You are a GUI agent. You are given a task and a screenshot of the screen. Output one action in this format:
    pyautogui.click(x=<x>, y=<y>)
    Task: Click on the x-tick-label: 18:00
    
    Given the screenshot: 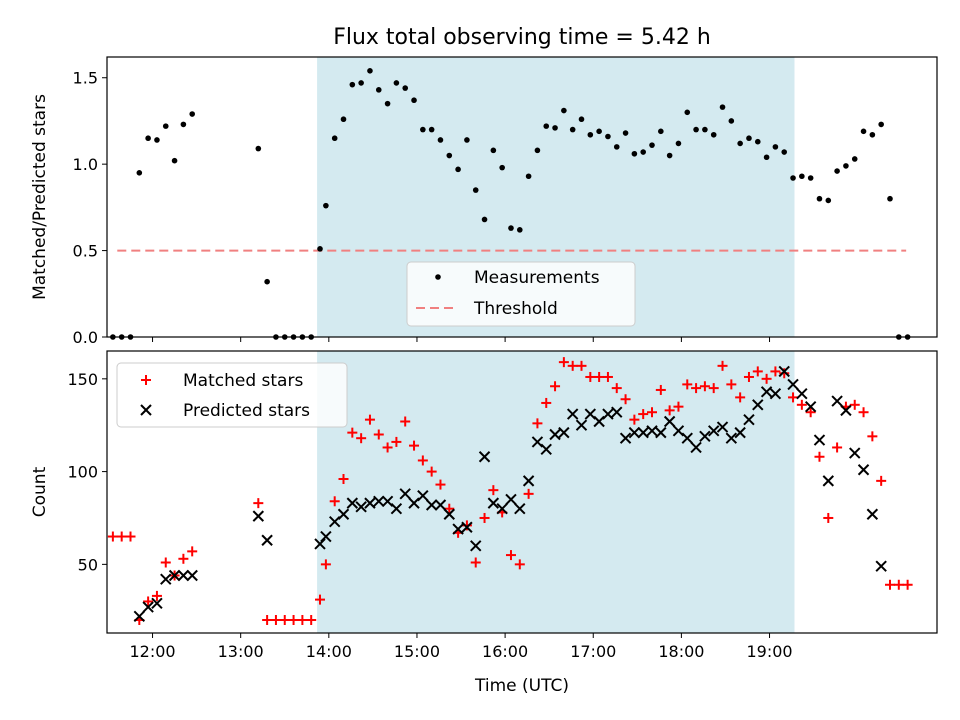 What is the action you would take?
    pyautogui.click(x=681, y=651)
    